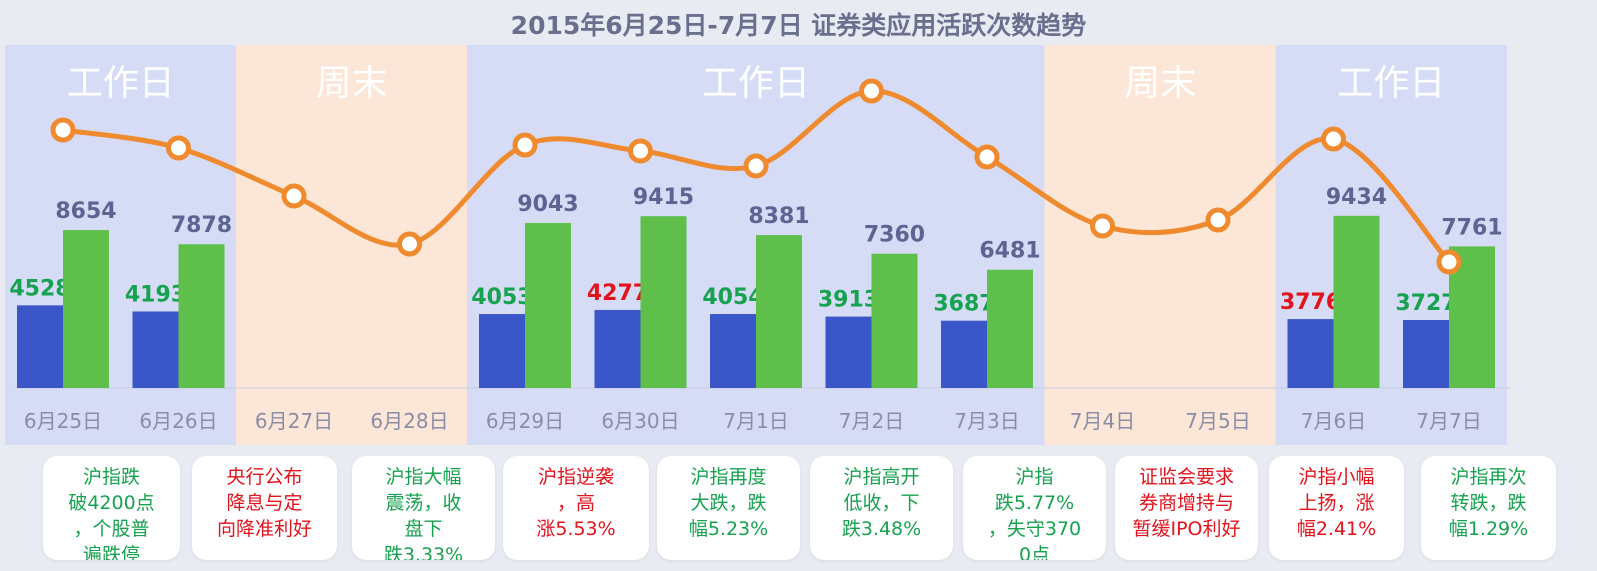 This screenshot has width=1597, height=571. What do you see at coordinates (1425, 303) in the screenshot?
I see `data-label-series-1: 3727` at bounding box center [1425, 303].